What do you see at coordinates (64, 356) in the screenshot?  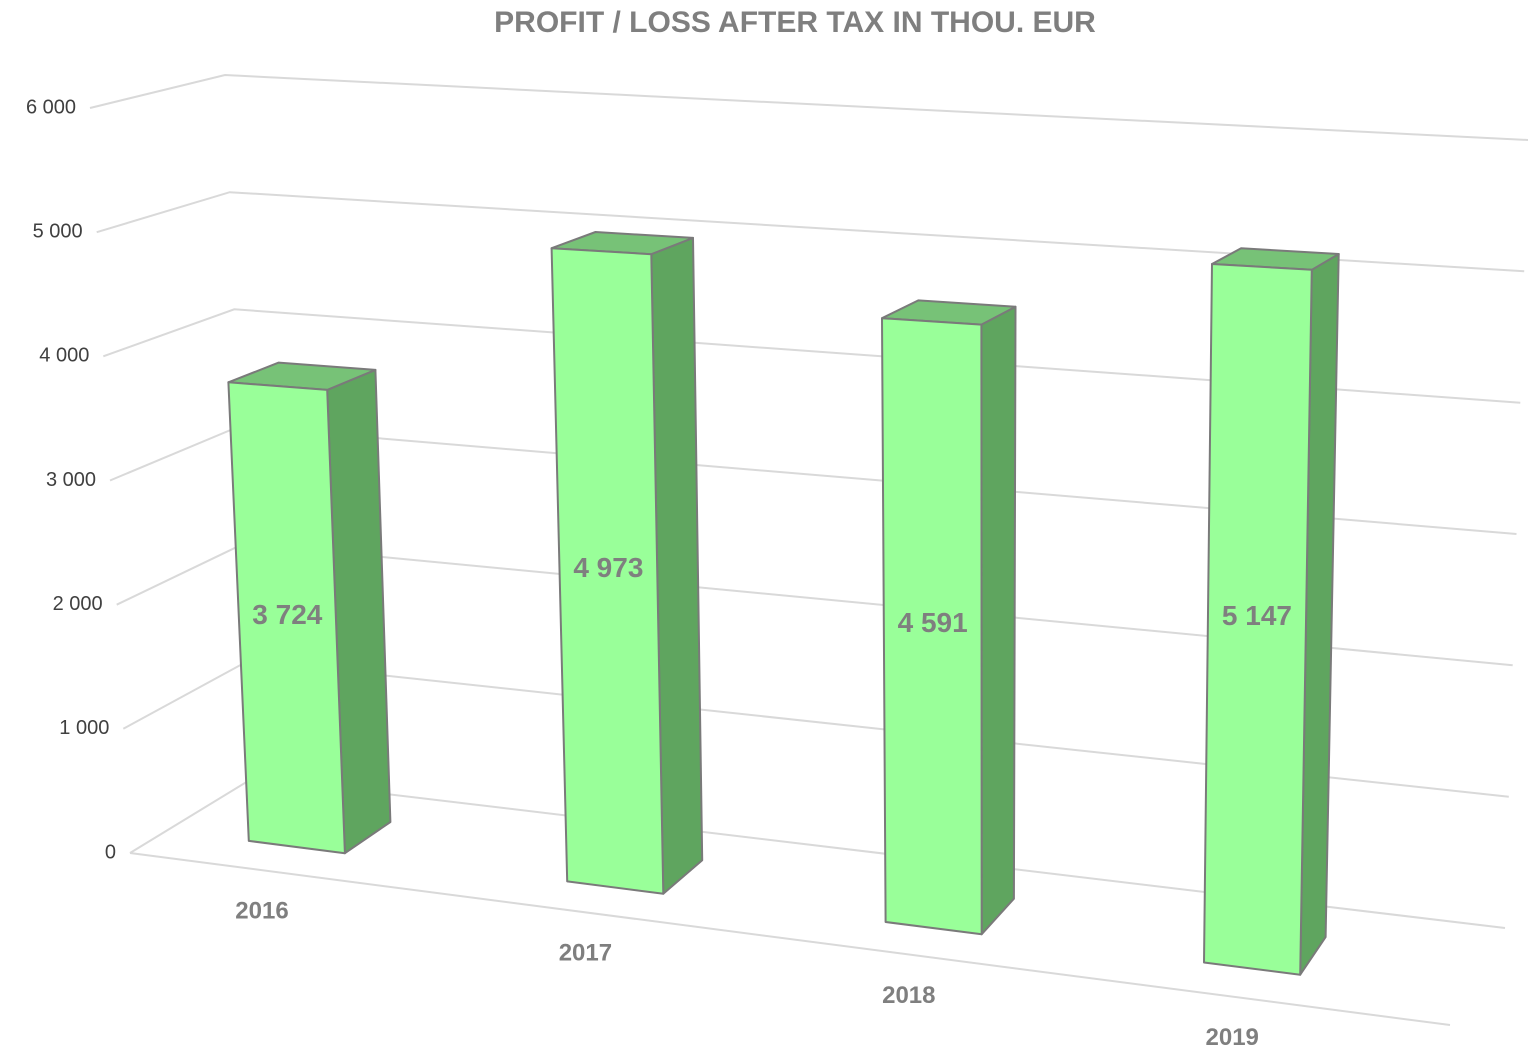 I see `y-tick-label: 4 000` at bounding box center [64, 356].